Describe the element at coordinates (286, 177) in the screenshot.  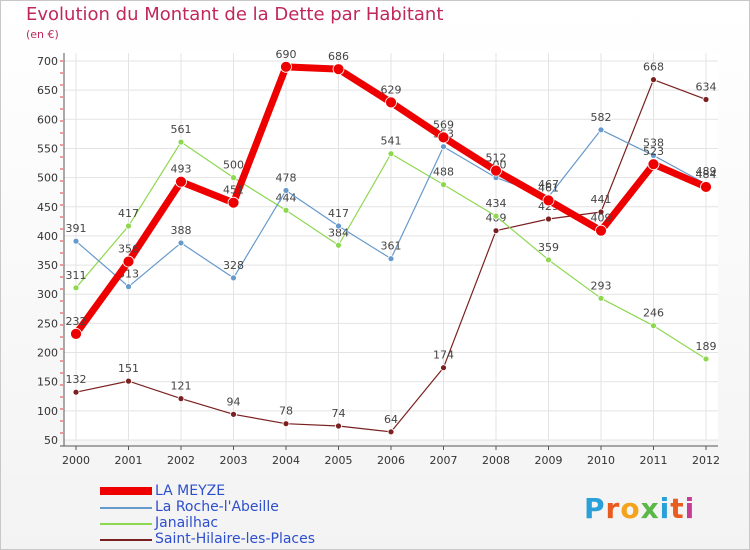
I see `data-label-la-roche-l-abeille-2004: 478` at that location.